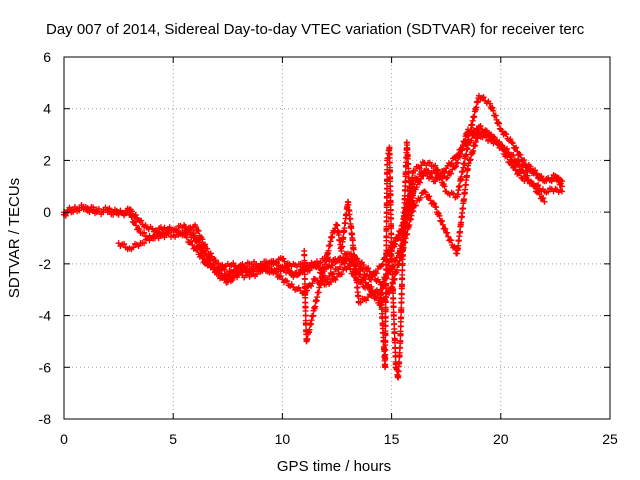  Describe the element at coordinates (45, 316) in the screenshot. I see `y-tick-label: -4` at that location.